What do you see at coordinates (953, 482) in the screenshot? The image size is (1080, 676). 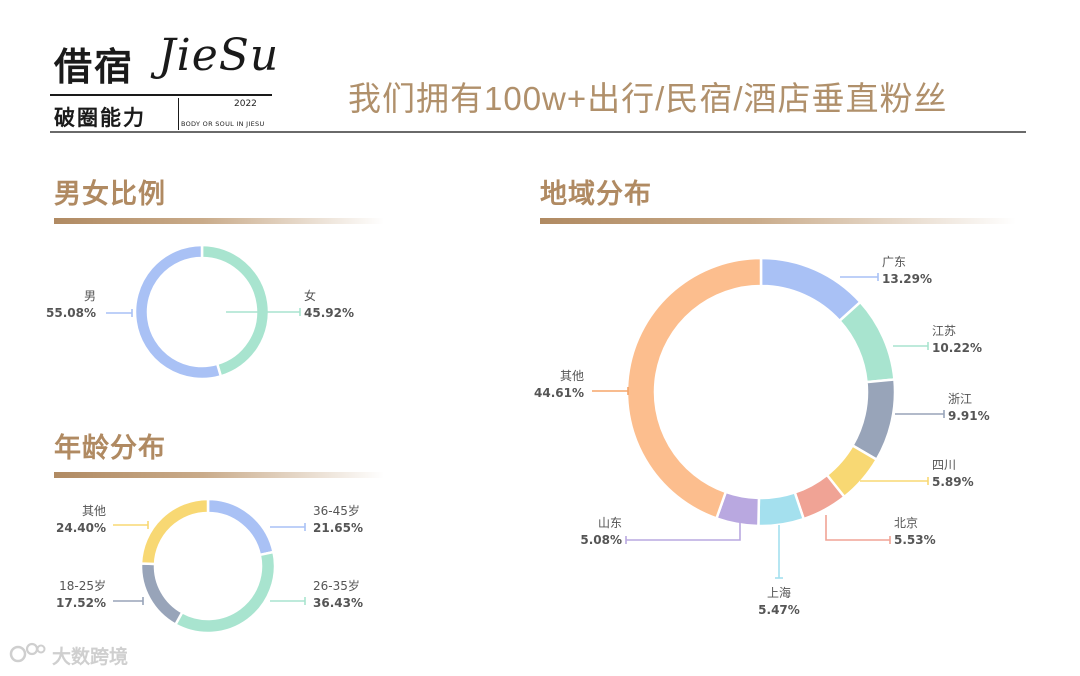 I see `region-value-3: 5.89%` at bounding box center [953, 482].